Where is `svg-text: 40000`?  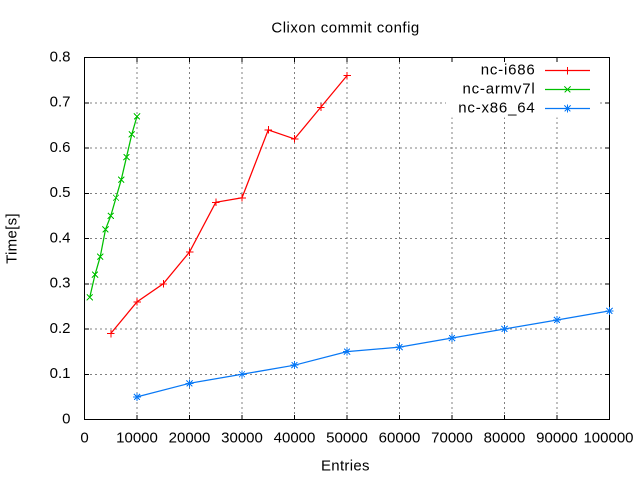
svg-text: 40000 is located at coordinates (295, 437).